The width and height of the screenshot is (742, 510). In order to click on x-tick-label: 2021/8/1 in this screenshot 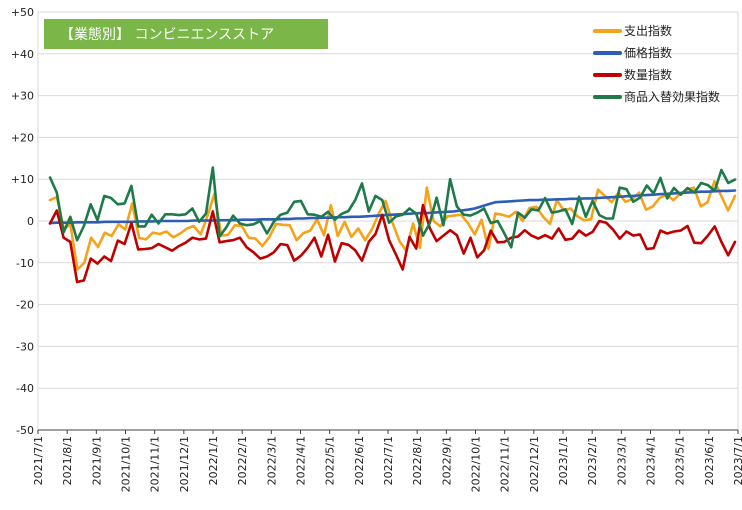, I will do `click(67, 460)`.